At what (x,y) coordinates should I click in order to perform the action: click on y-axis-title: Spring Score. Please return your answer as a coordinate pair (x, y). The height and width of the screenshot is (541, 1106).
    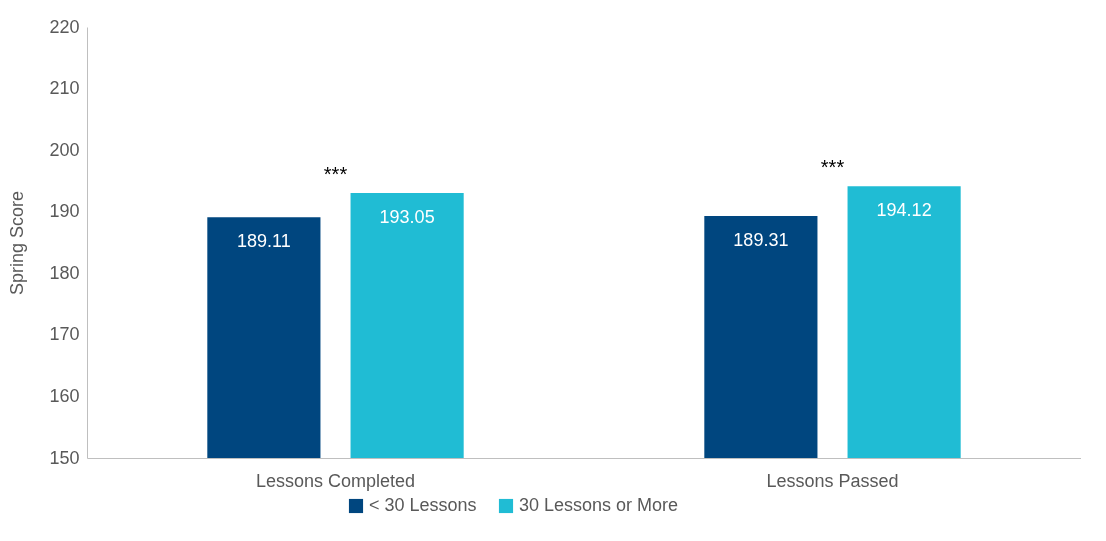
    Looking at the image, I should click on (17, 243).